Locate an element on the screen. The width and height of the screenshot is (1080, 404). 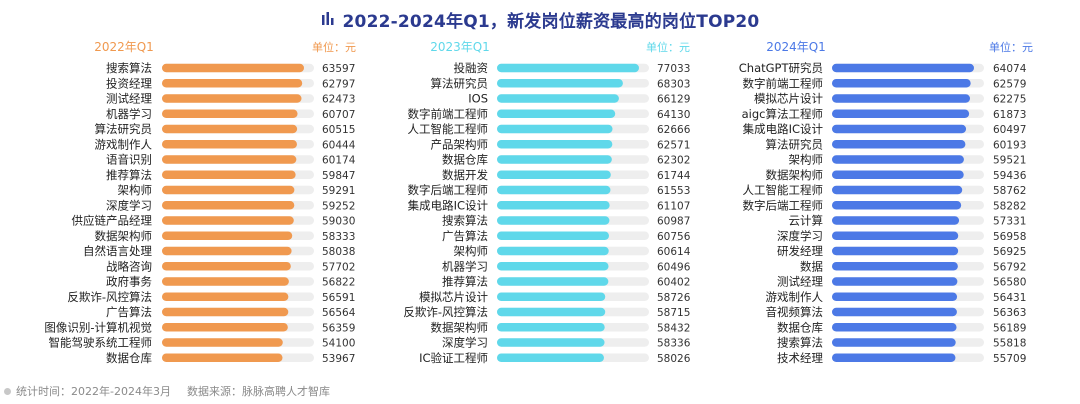
value-label: 60402 is located at coordinates (673, 283).